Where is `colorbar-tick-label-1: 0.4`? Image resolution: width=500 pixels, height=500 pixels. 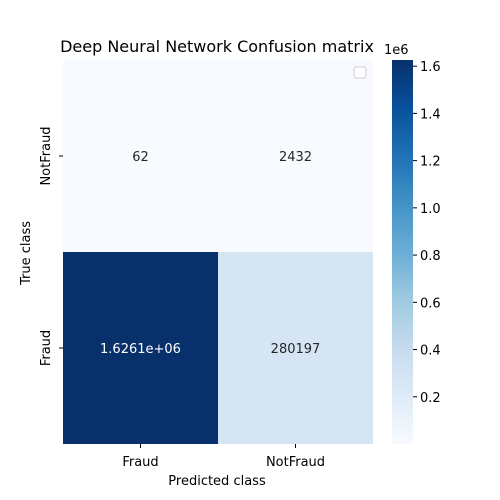 colorbar-tick-label-1: 0.4 is located at coordinates (430, 351).